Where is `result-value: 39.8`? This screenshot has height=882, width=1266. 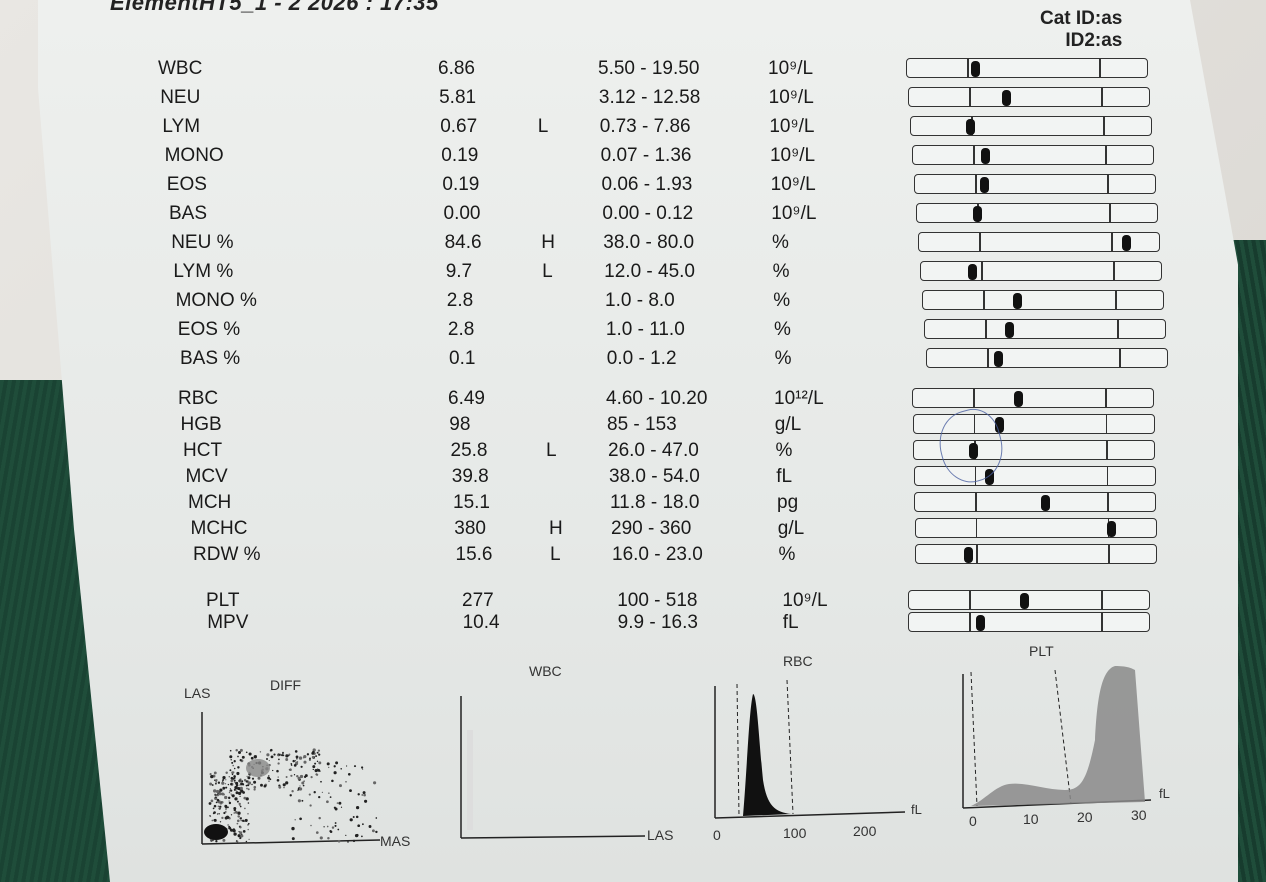 result-value: 39.8 is located at coordinates (470, 476).